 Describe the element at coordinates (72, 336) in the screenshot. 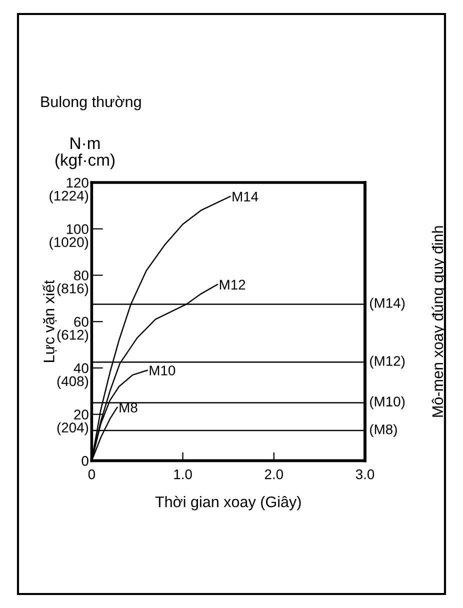

I see `y3-tick-label: (612)` at that location.